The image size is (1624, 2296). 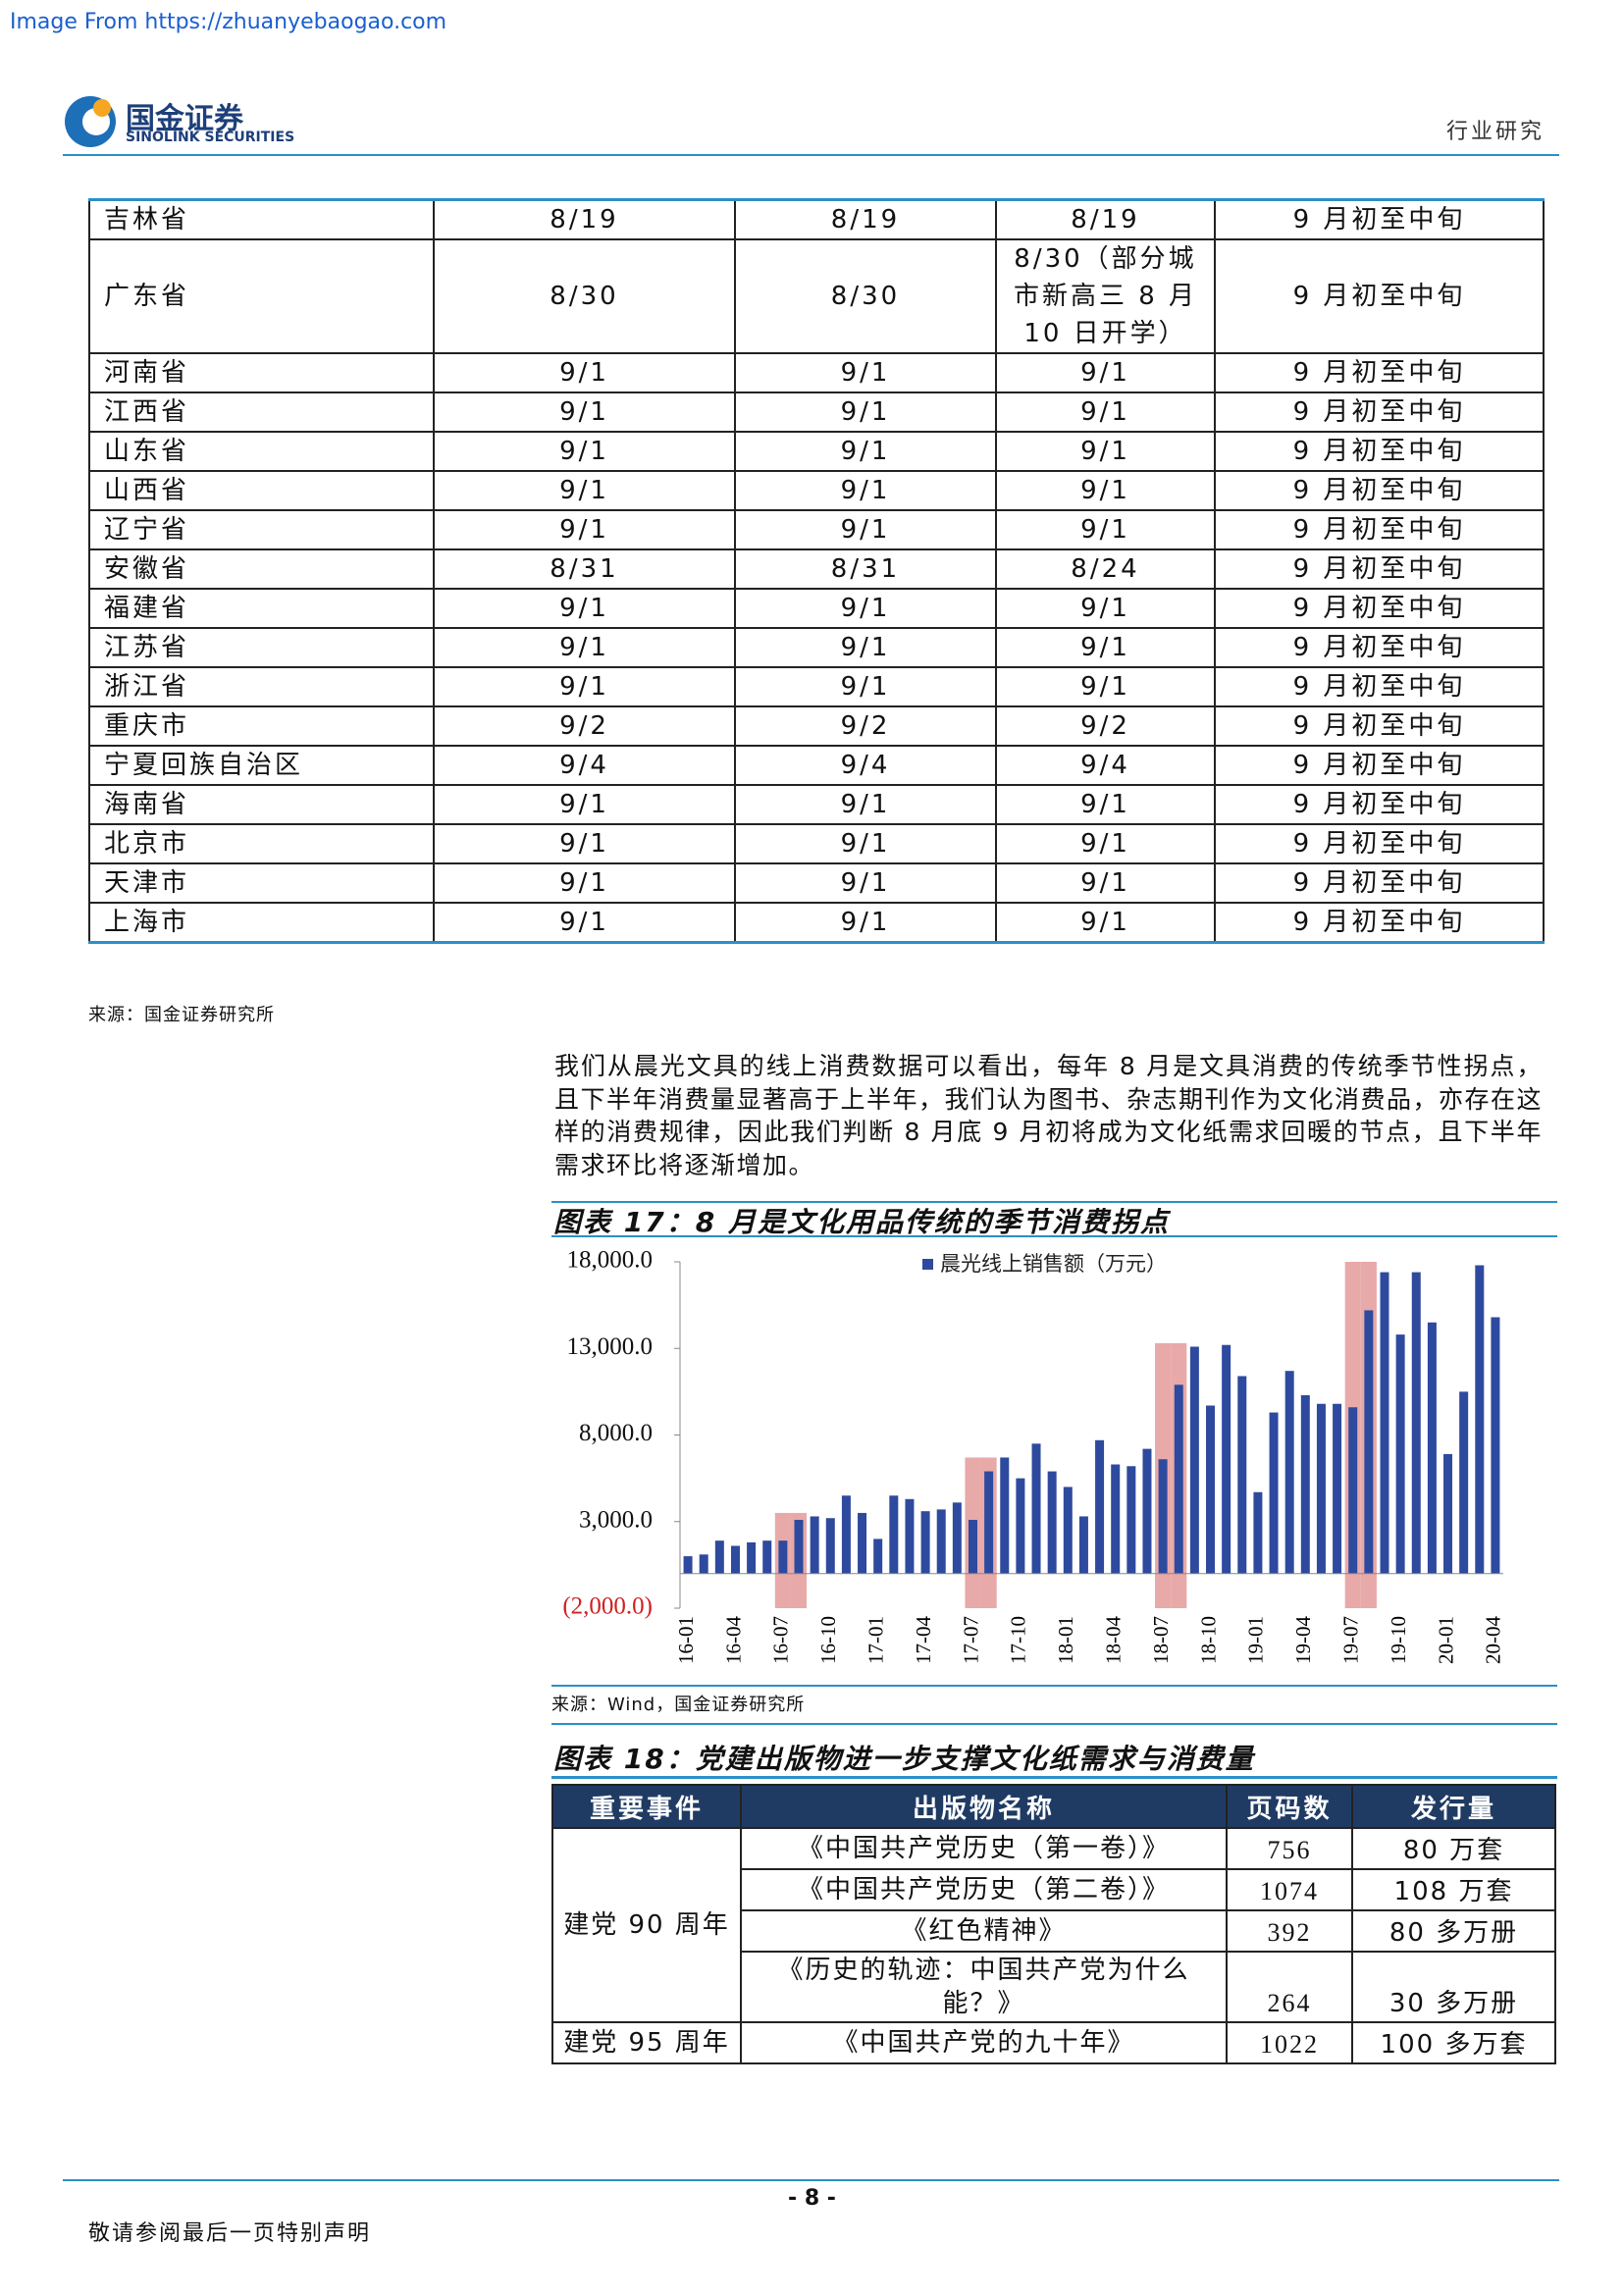 What do you see at coordinates (1453, 1889) in the screenshot?
I see `circulation-cell: 108 万套` at bounding box center [1453, 1889].